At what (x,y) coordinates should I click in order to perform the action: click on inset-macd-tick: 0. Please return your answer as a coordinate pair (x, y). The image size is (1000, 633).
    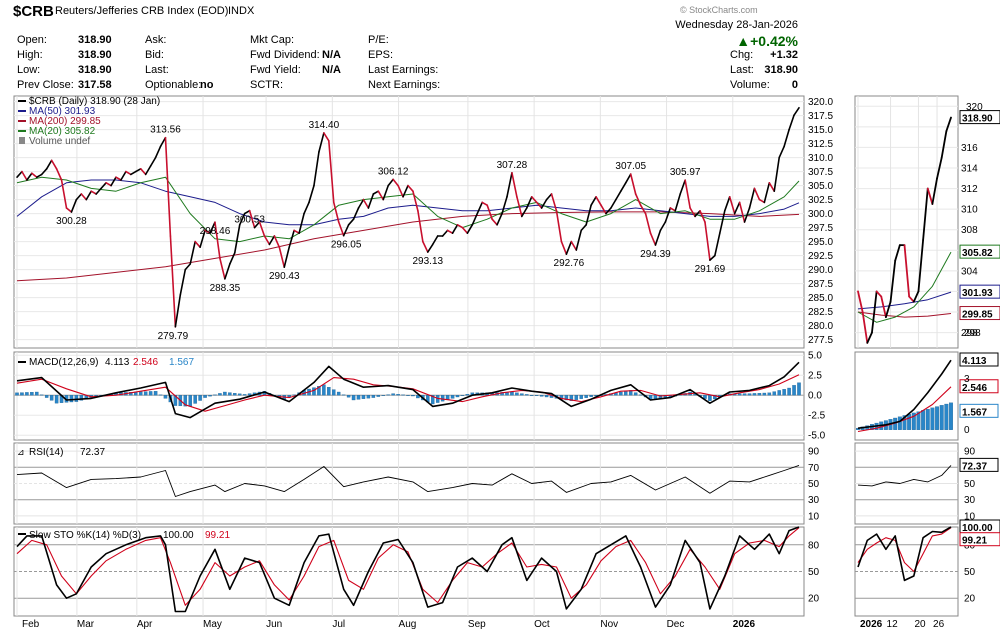
    Looking at the image, I should click on (967, 430).